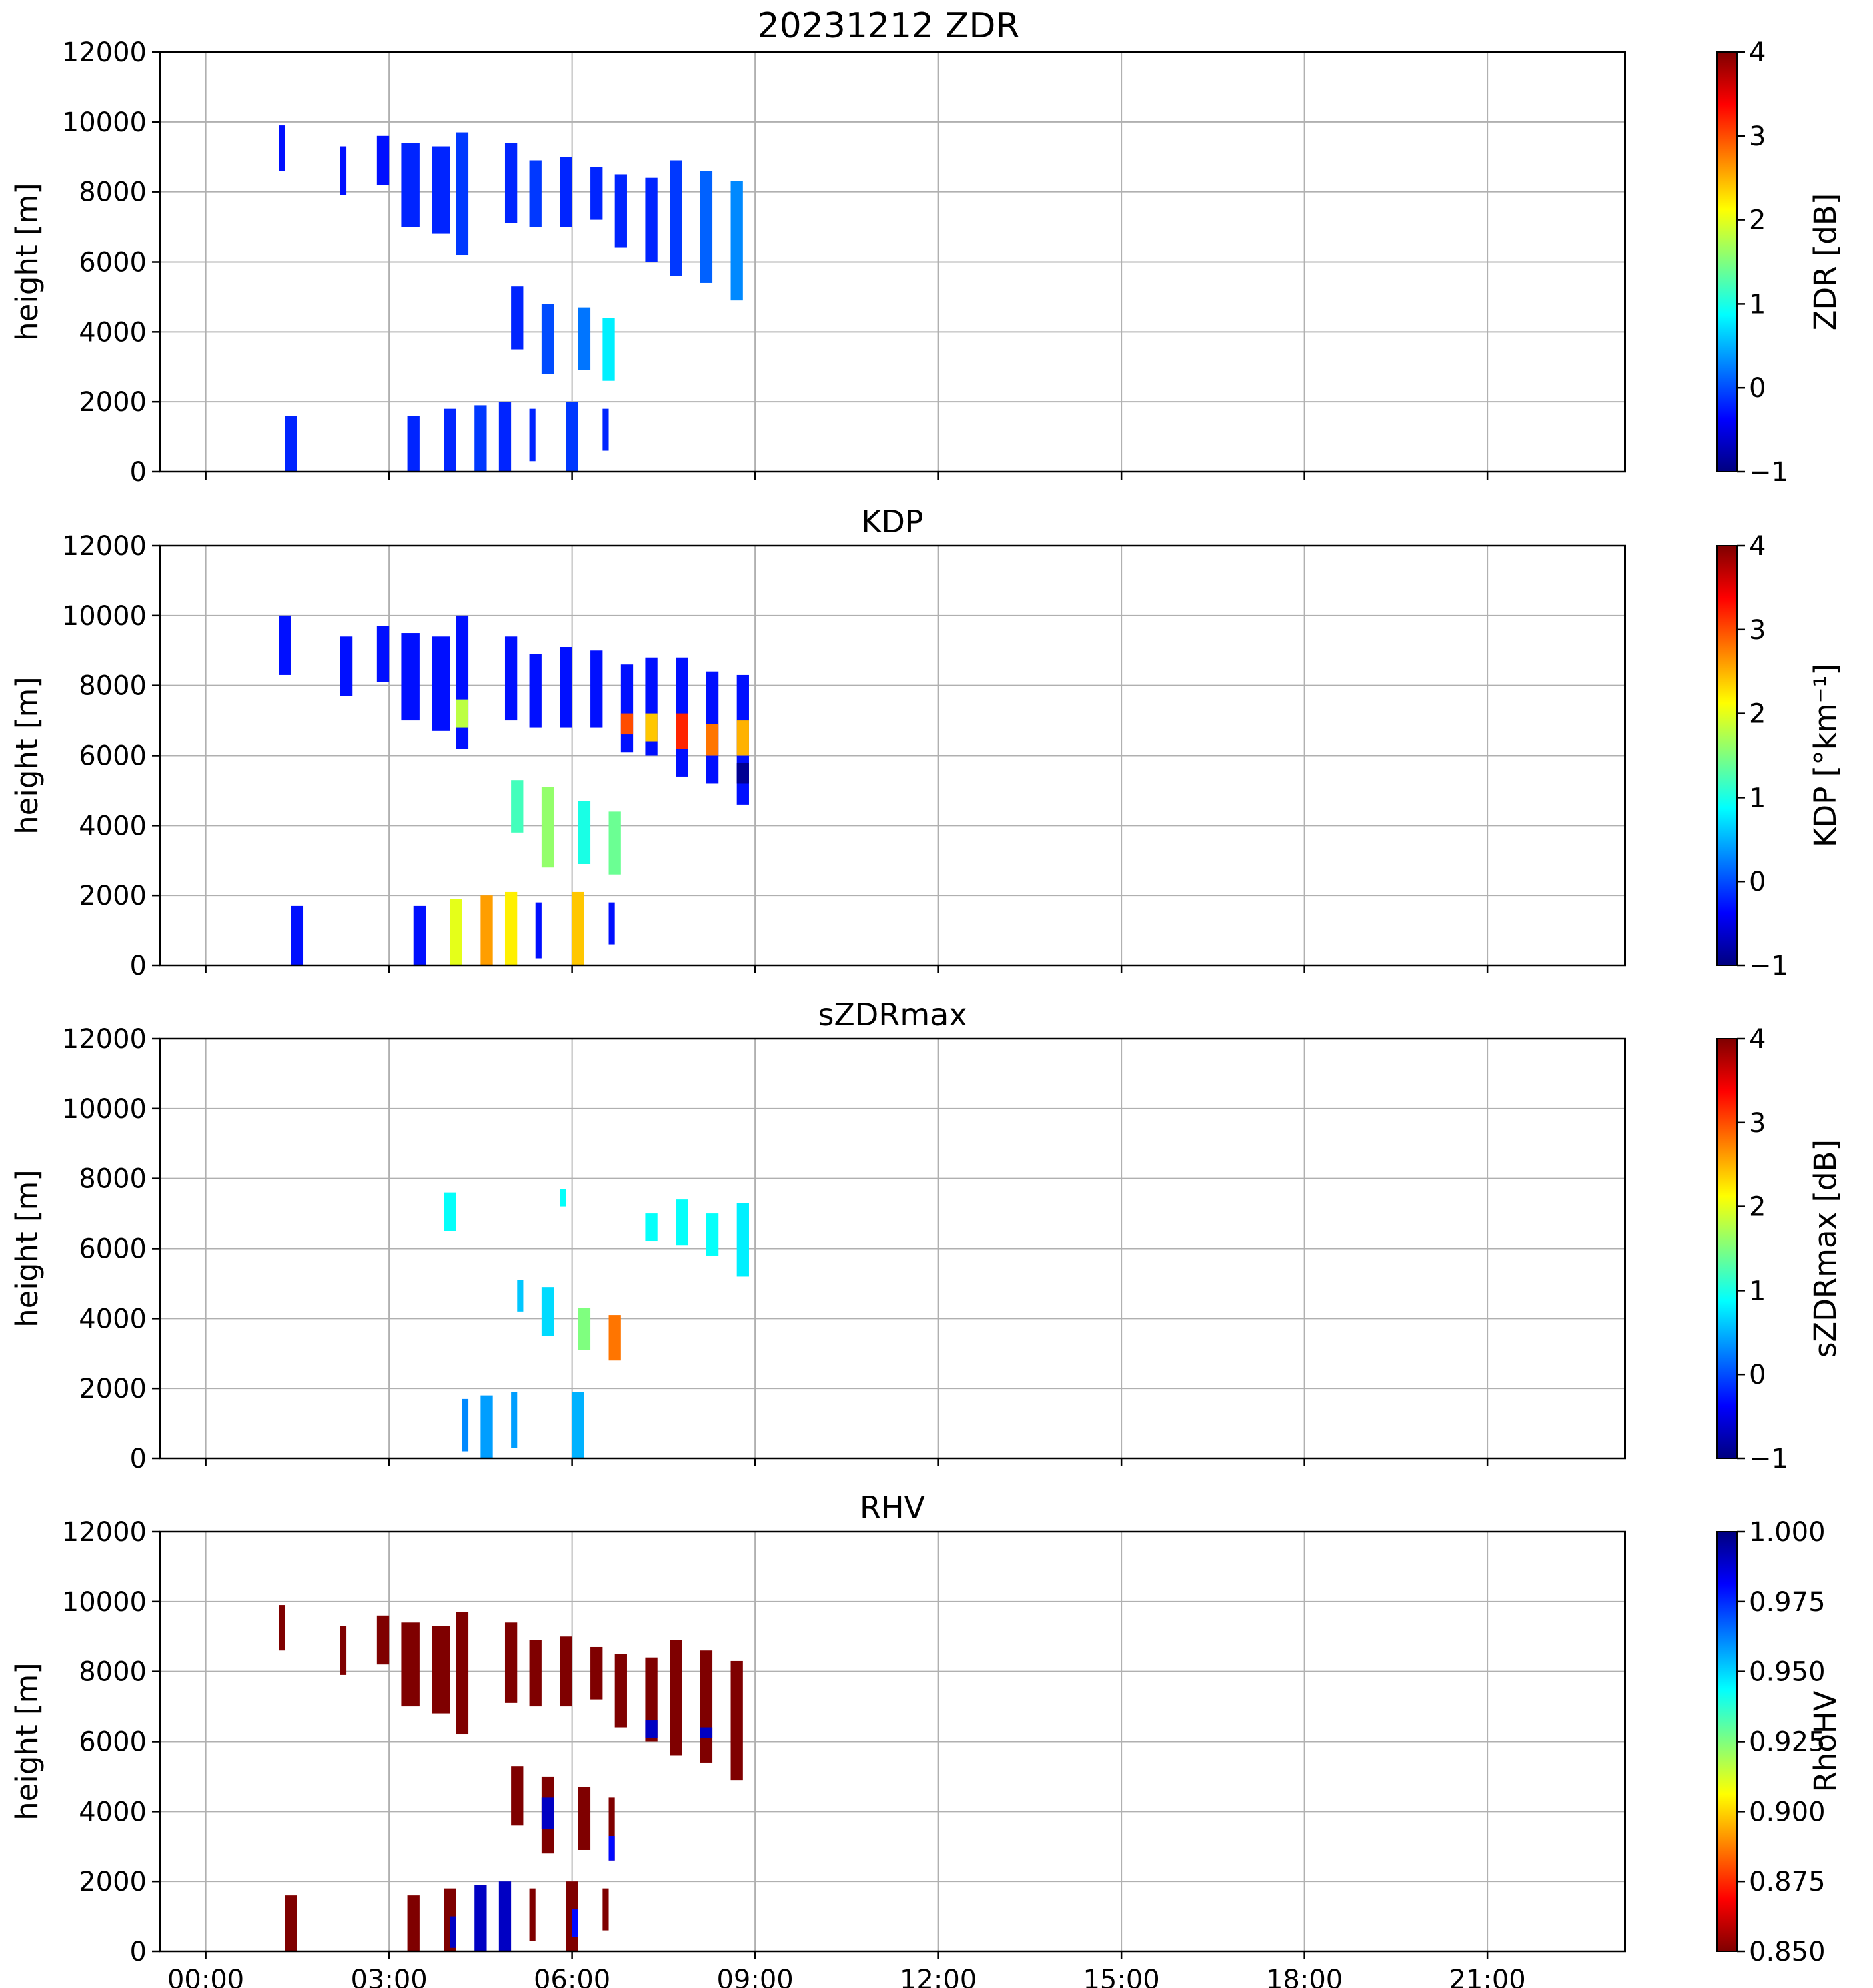 This screenshot has height=1988, width=1873. I want to click on x-tick-label: 03:00, so click(389, 1976).